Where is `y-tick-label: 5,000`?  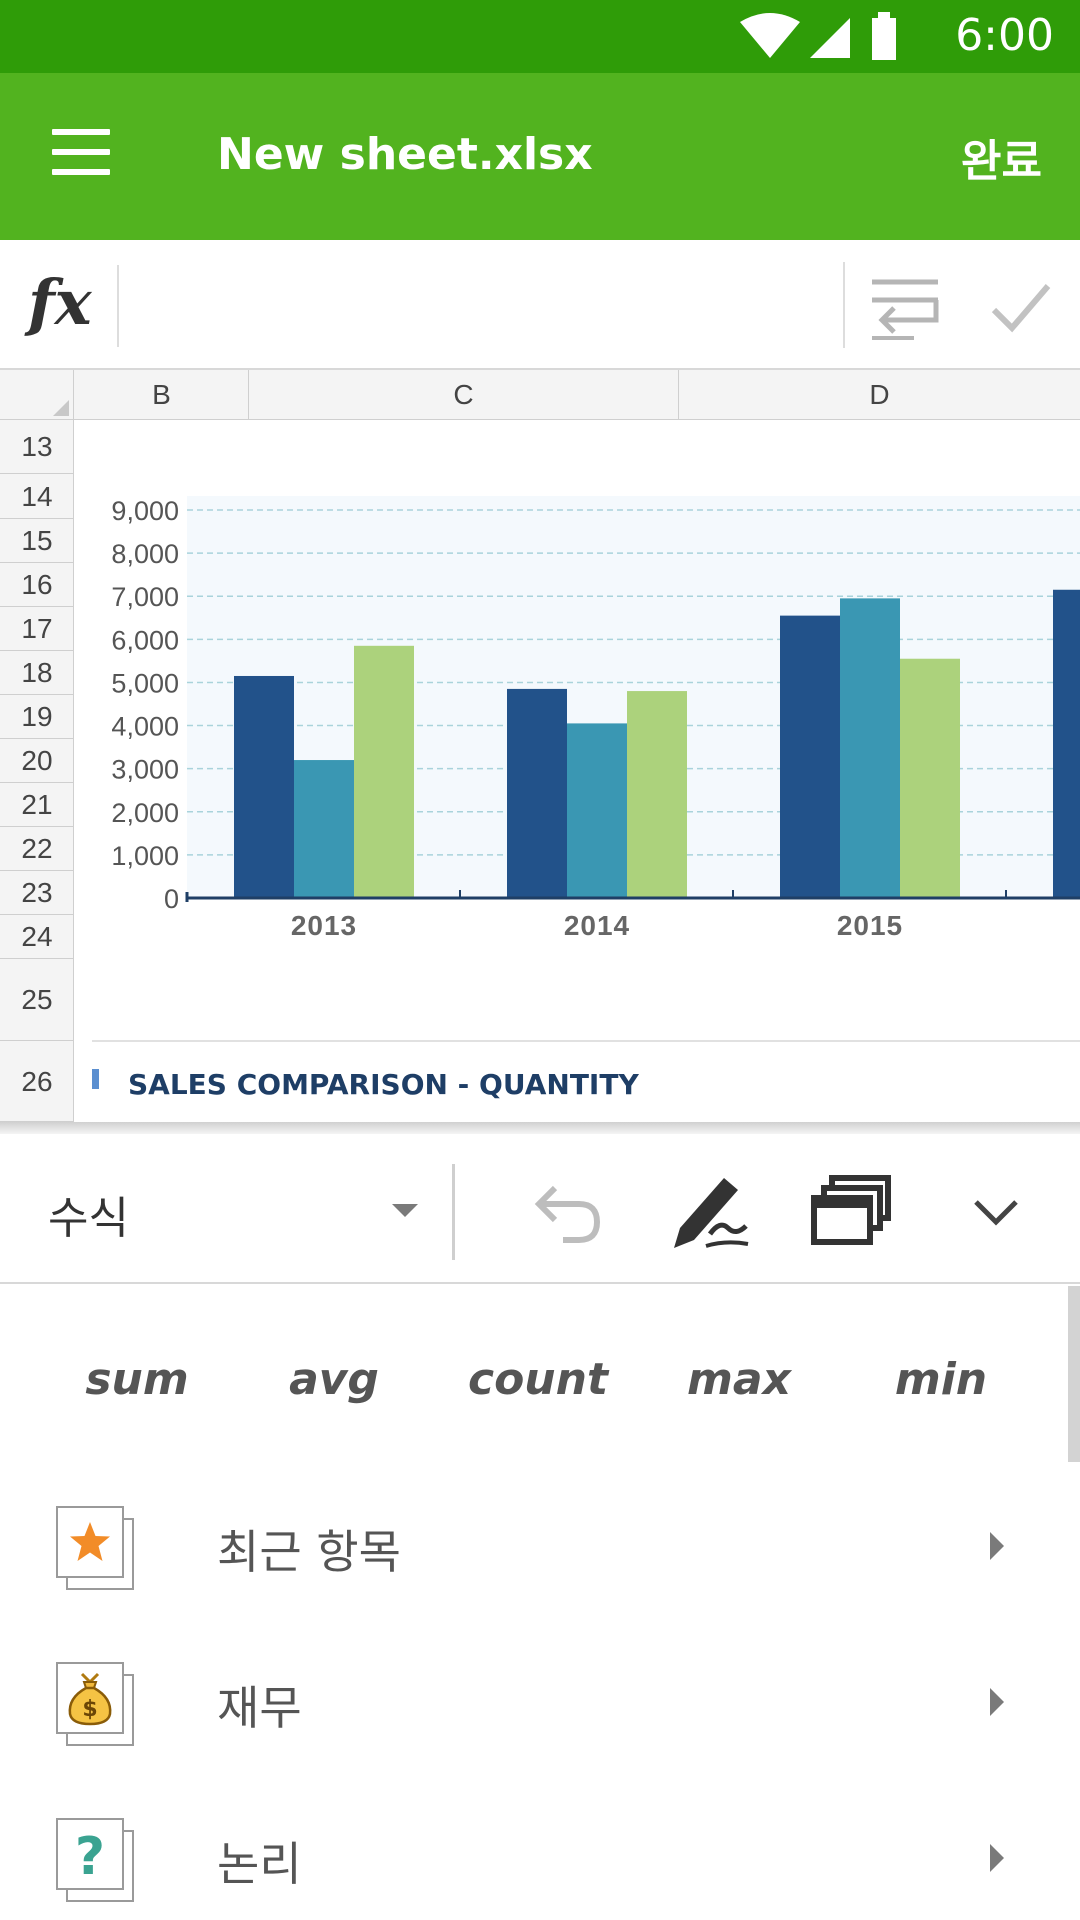 y-tick-label: 5,000 is located at coordinates (145, 683).